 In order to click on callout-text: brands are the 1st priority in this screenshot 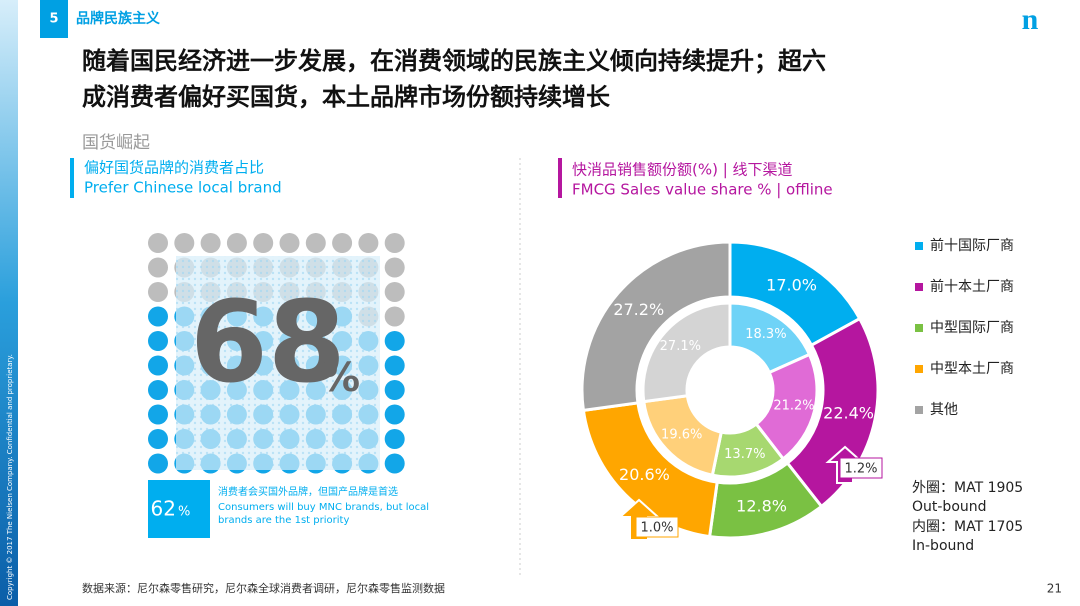, I will do `click(283, 520)`.